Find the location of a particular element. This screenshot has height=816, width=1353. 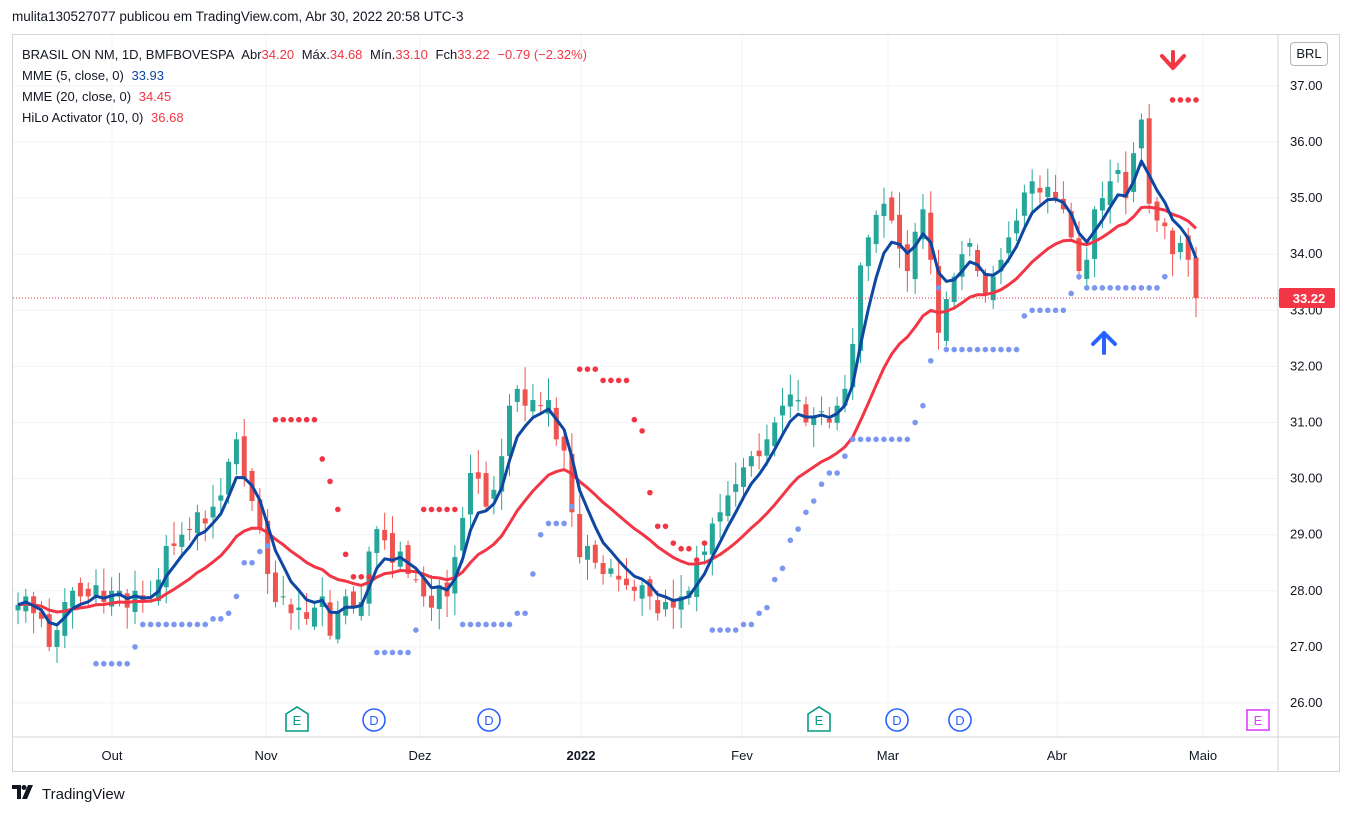

sell-signal-down-arrow-icon is located at coordinates (1173, 60).